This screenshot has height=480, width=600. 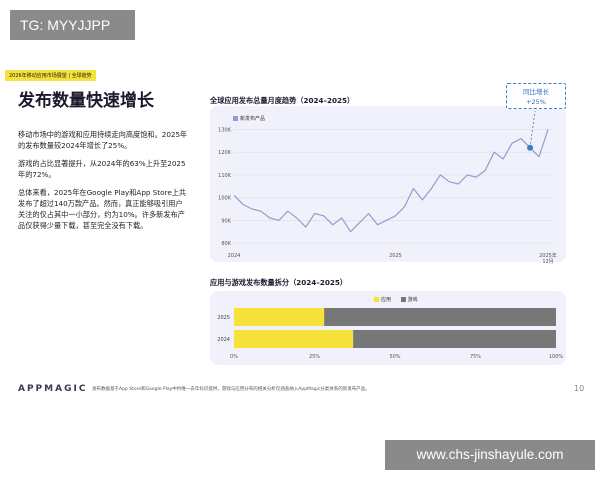 I want to click on line-chart-xtick-label: 2025年, so click(x=548, y=255).